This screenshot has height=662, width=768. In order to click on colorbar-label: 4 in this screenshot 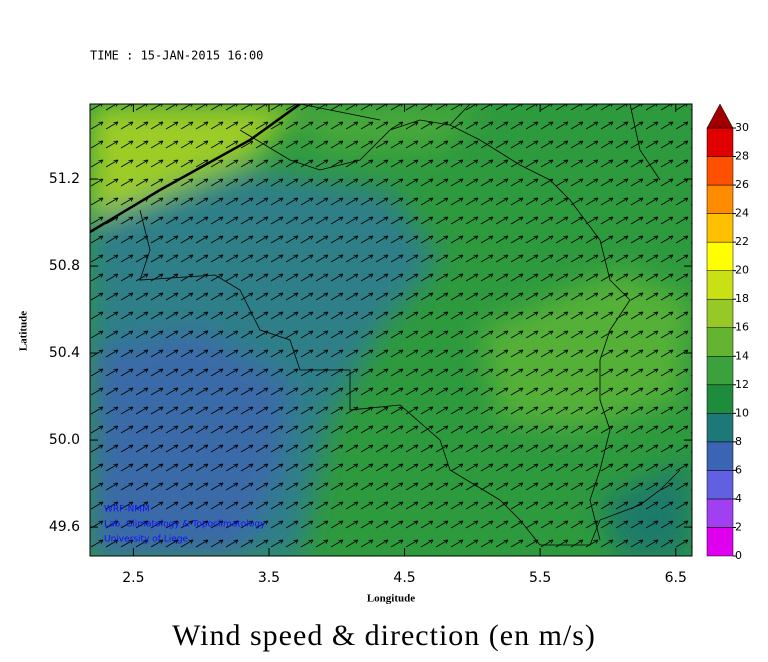, I will do `click(738, 498)`.